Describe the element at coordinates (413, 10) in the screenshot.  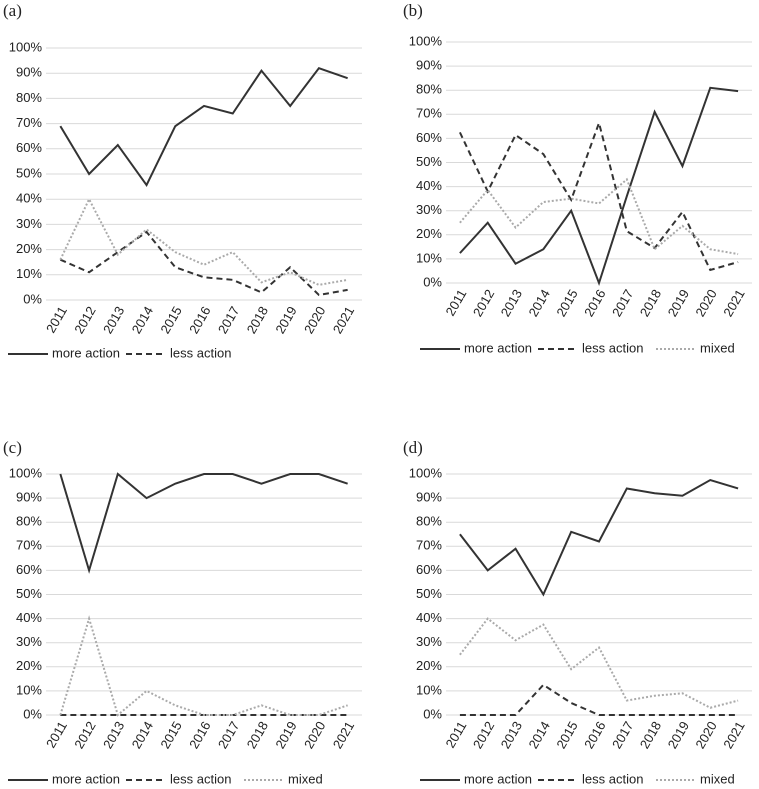
I see `panel-title: (b)` at that location.